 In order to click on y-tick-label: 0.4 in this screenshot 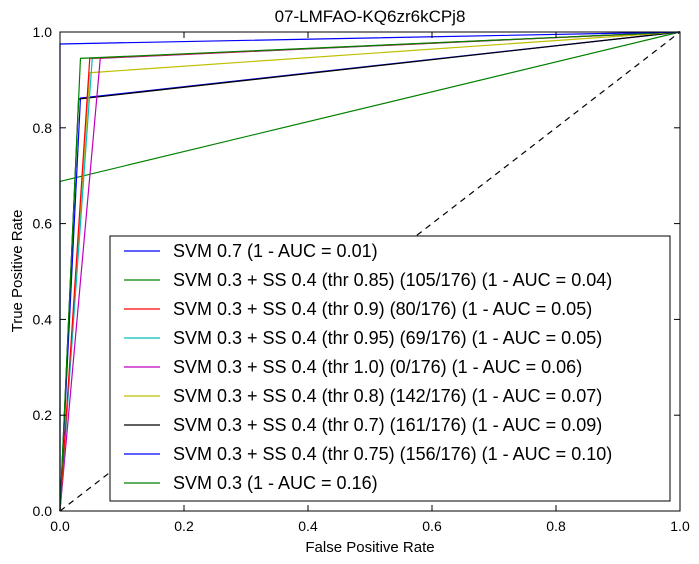, I will do `click(43, 319)`.